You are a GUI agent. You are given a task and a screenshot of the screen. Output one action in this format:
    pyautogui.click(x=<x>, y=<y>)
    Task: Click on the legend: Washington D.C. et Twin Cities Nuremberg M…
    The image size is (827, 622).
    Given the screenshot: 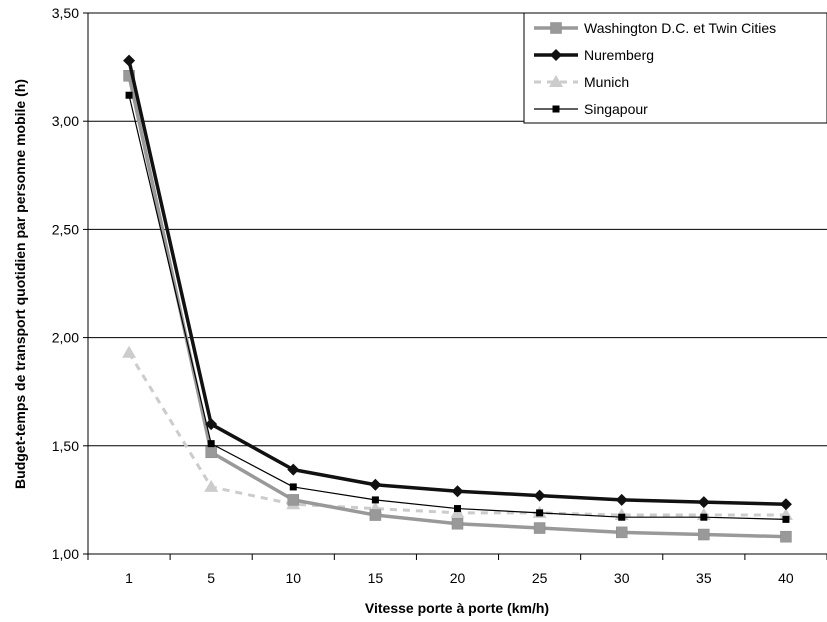 What is the action you would take?
    pyautogui.click(x=675, y=68)
    